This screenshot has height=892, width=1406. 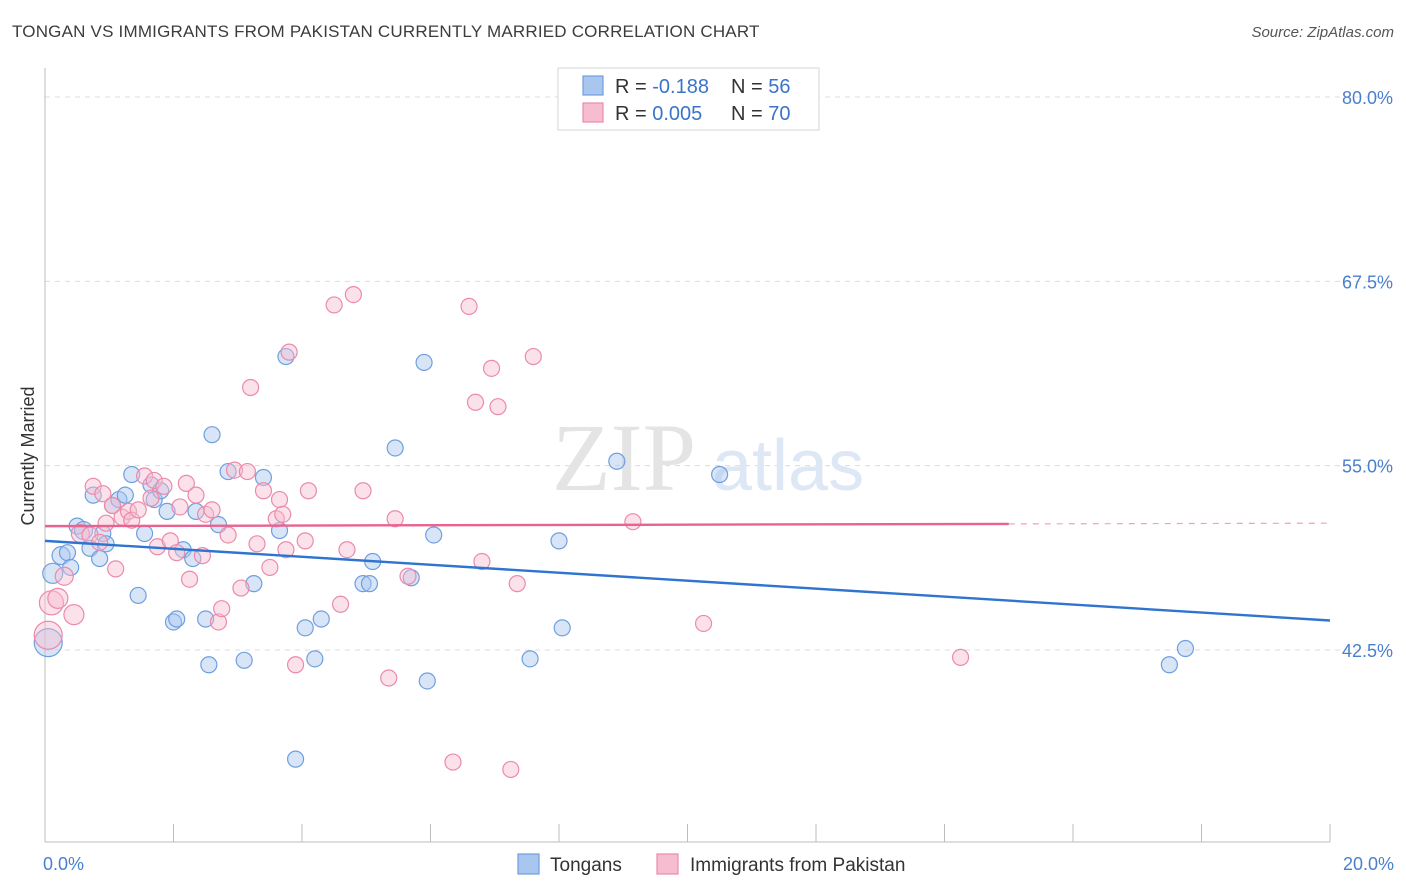 What do you see at coordinates (1169, 523) in the screenshot?
I see `pakistan-trend-line-extension` at bounding box center [1169, 523].